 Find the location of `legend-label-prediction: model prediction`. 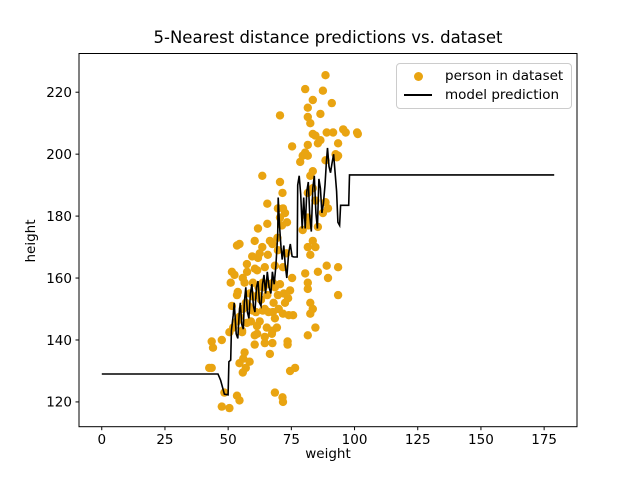

legend-label-prediction: model prediction is located at coordinates (502, 94).